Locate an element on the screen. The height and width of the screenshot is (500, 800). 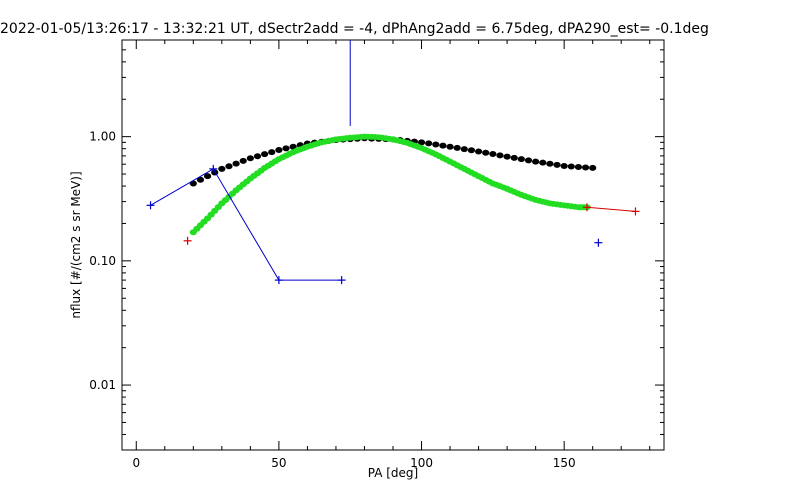
y-tick-label: 0.01 is located at coordinates (102, 385).